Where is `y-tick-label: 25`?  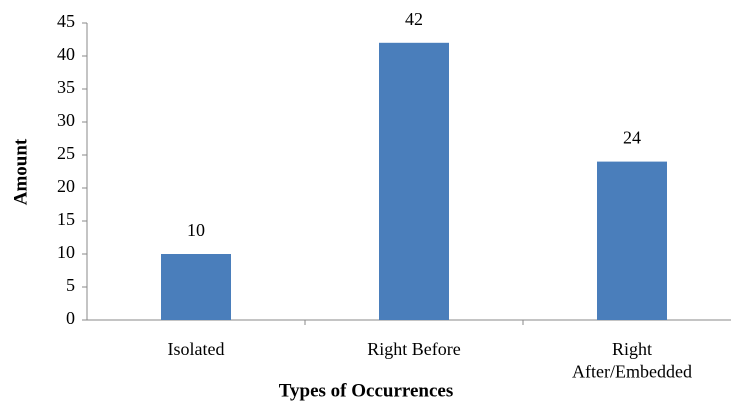 y-tick-label: 25 is located at coordinates (66, 153).